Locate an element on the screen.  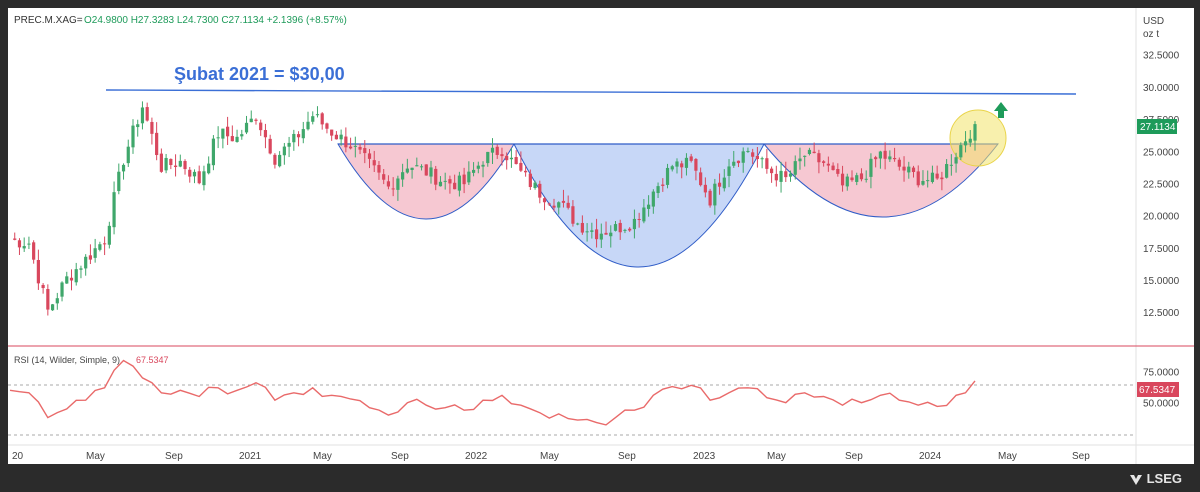
price-tick-label: 32.5000 is located at coordinates (1161, 56).